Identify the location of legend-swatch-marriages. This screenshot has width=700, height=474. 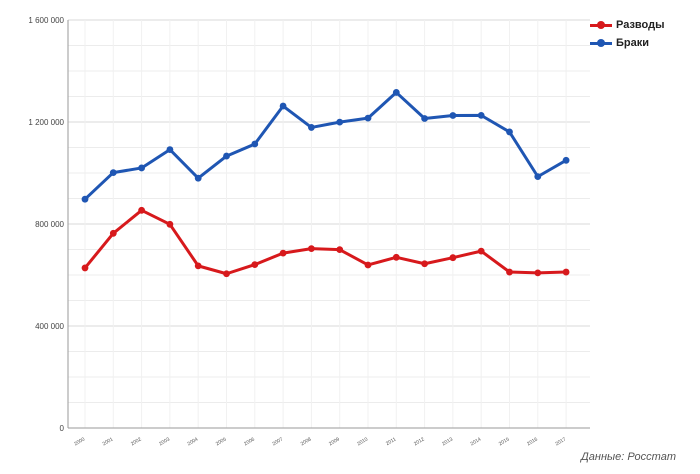
(601, 43).